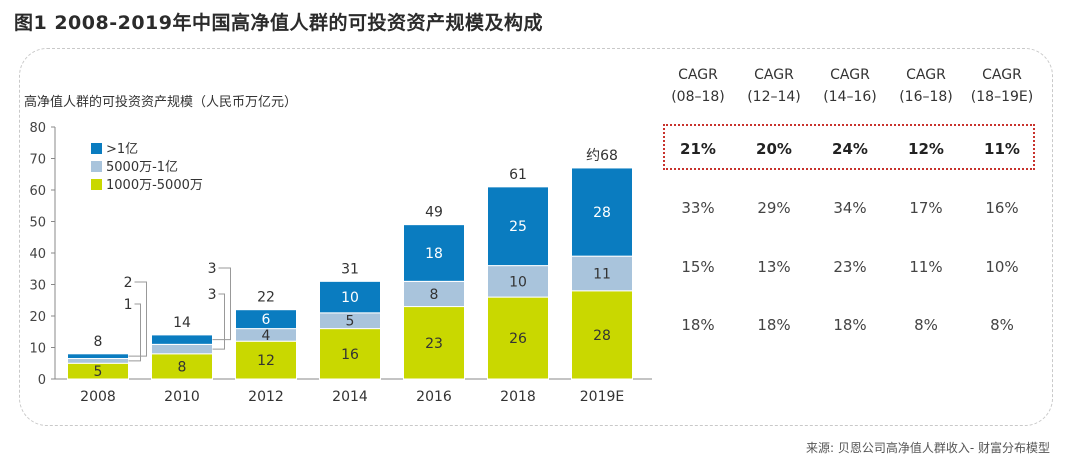 This screenshot has width=1080, height=474. I want to click on bar-mid-segment-2016, so click(434, 294).